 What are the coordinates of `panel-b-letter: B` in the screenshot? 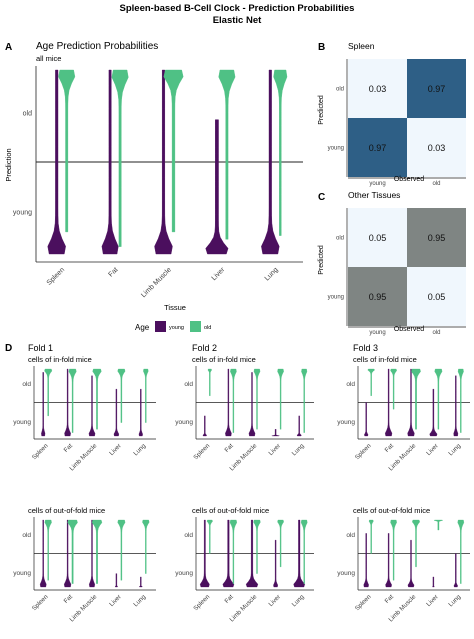 It's located at (321, 47).